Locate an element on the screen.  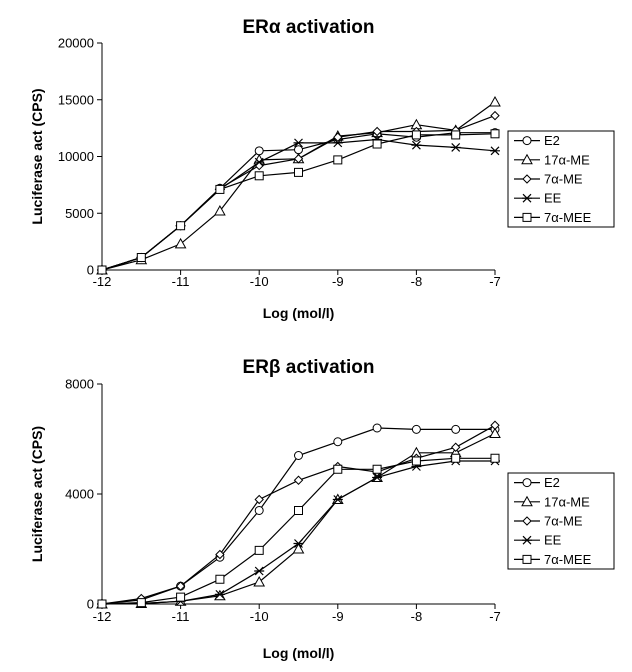
chart-0-y-tick-label: 5000 is located at coordinates (79, 213).